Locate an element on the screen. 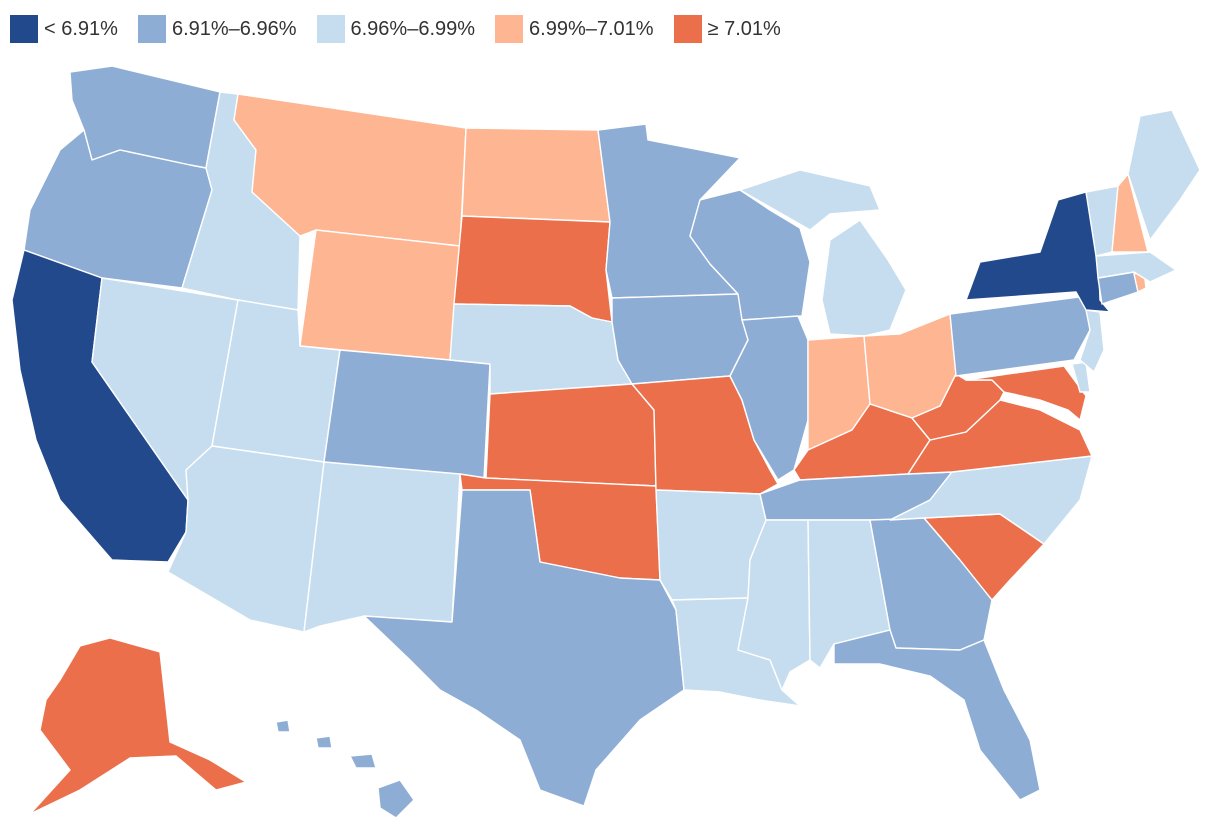 The width and height of the screenshot is (1220, 830). state-HI is located at coordinates (345, 769).